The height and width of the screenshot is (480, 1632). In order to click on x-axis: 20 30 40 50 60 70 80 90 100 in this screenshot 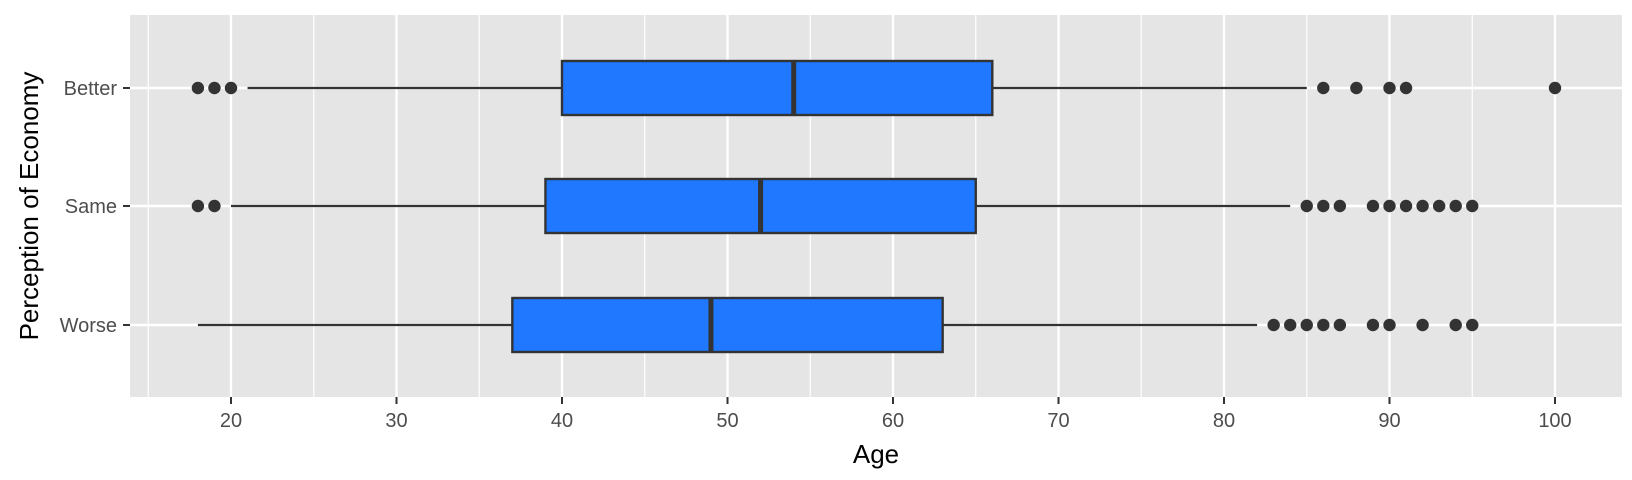, I will do `click(896, 414)`.